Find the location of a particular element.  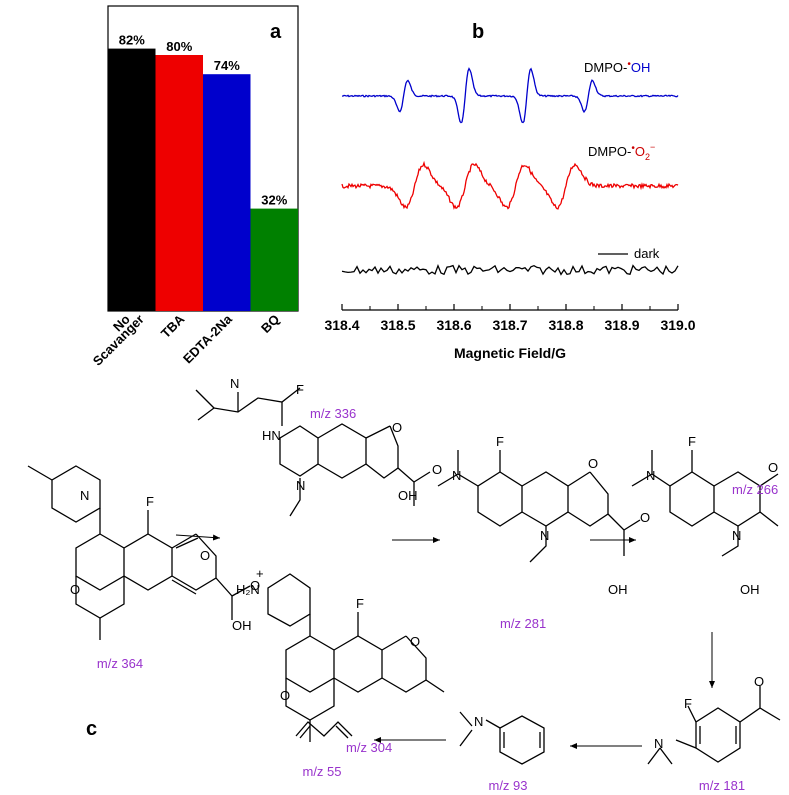

structure-mz364: F O N O OH O m/z 364 is located at coordinates (143, 568).